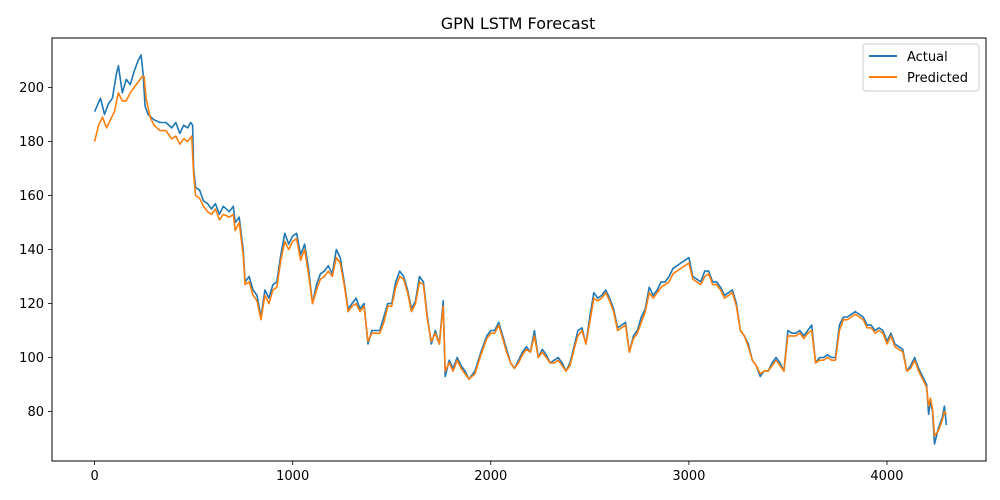  I want to click on y-tick-label: 100, so click(31, 358).